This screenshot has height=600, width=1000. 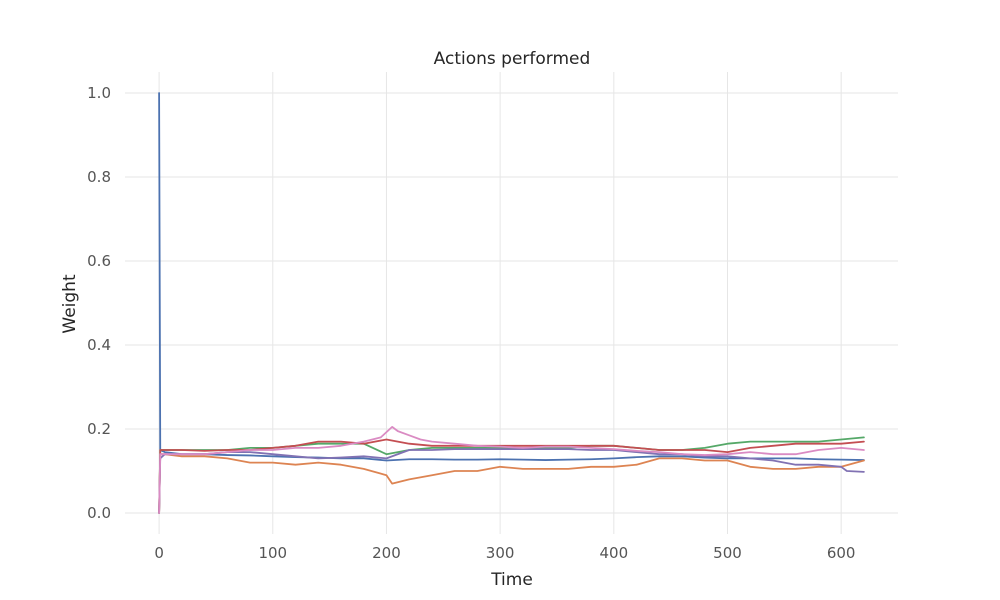 I want to click on y-tick-label: 0.0, so click(x=99, y=513).